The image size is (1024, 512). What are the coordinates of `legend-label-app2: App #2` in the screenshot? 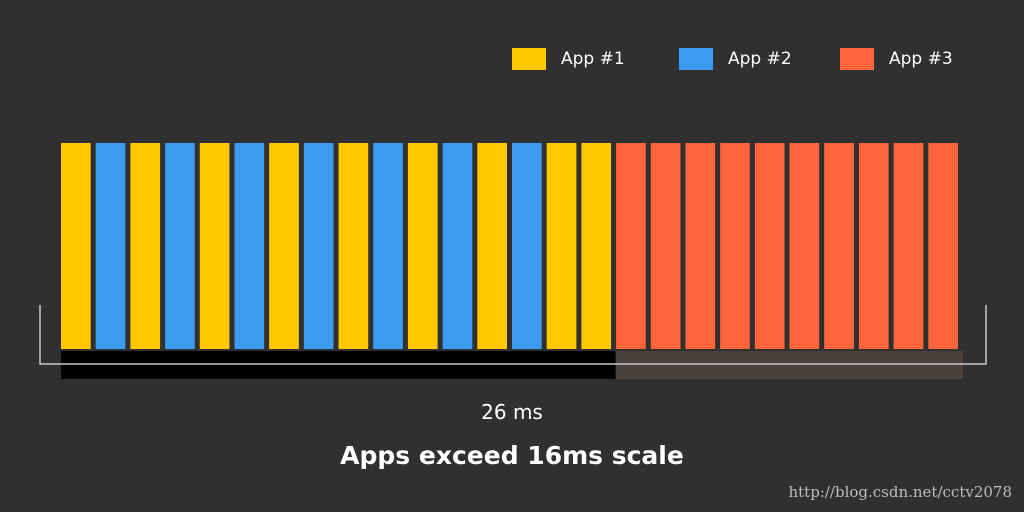 It's located at (760, 59).